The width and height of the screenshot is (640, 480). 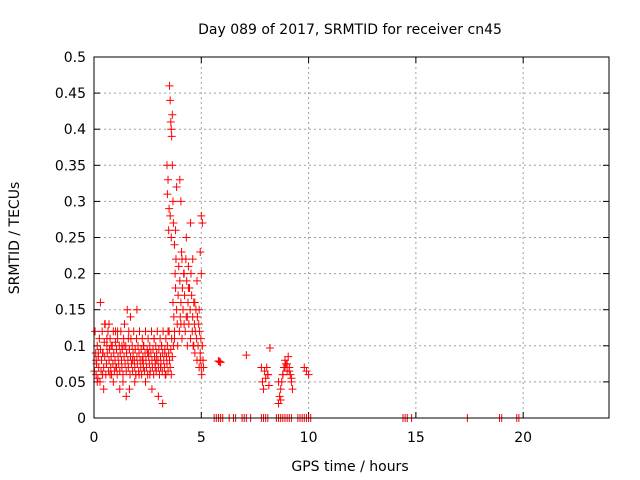 What do you see at coordinates (70, 311) in the screenshot?
I see `y-tick-label: 0.15` at bounding box center [70, 311].